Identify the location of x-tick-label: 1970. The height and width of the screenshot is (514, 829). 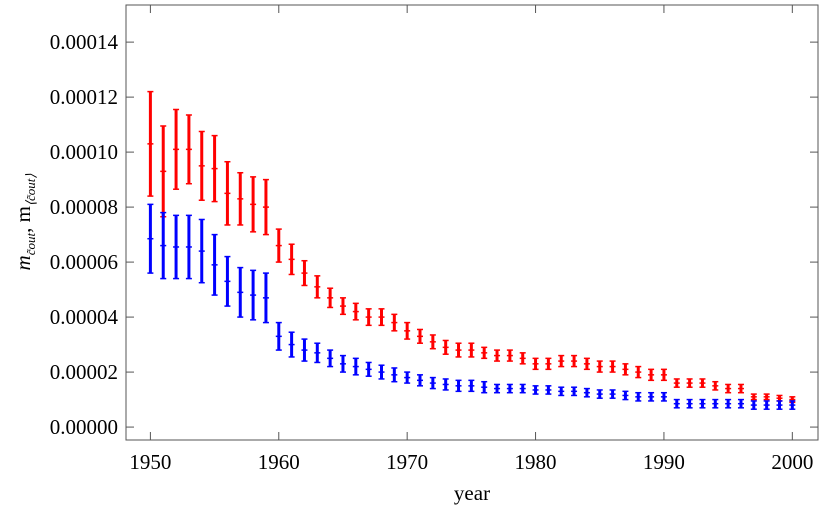
(407, 462).